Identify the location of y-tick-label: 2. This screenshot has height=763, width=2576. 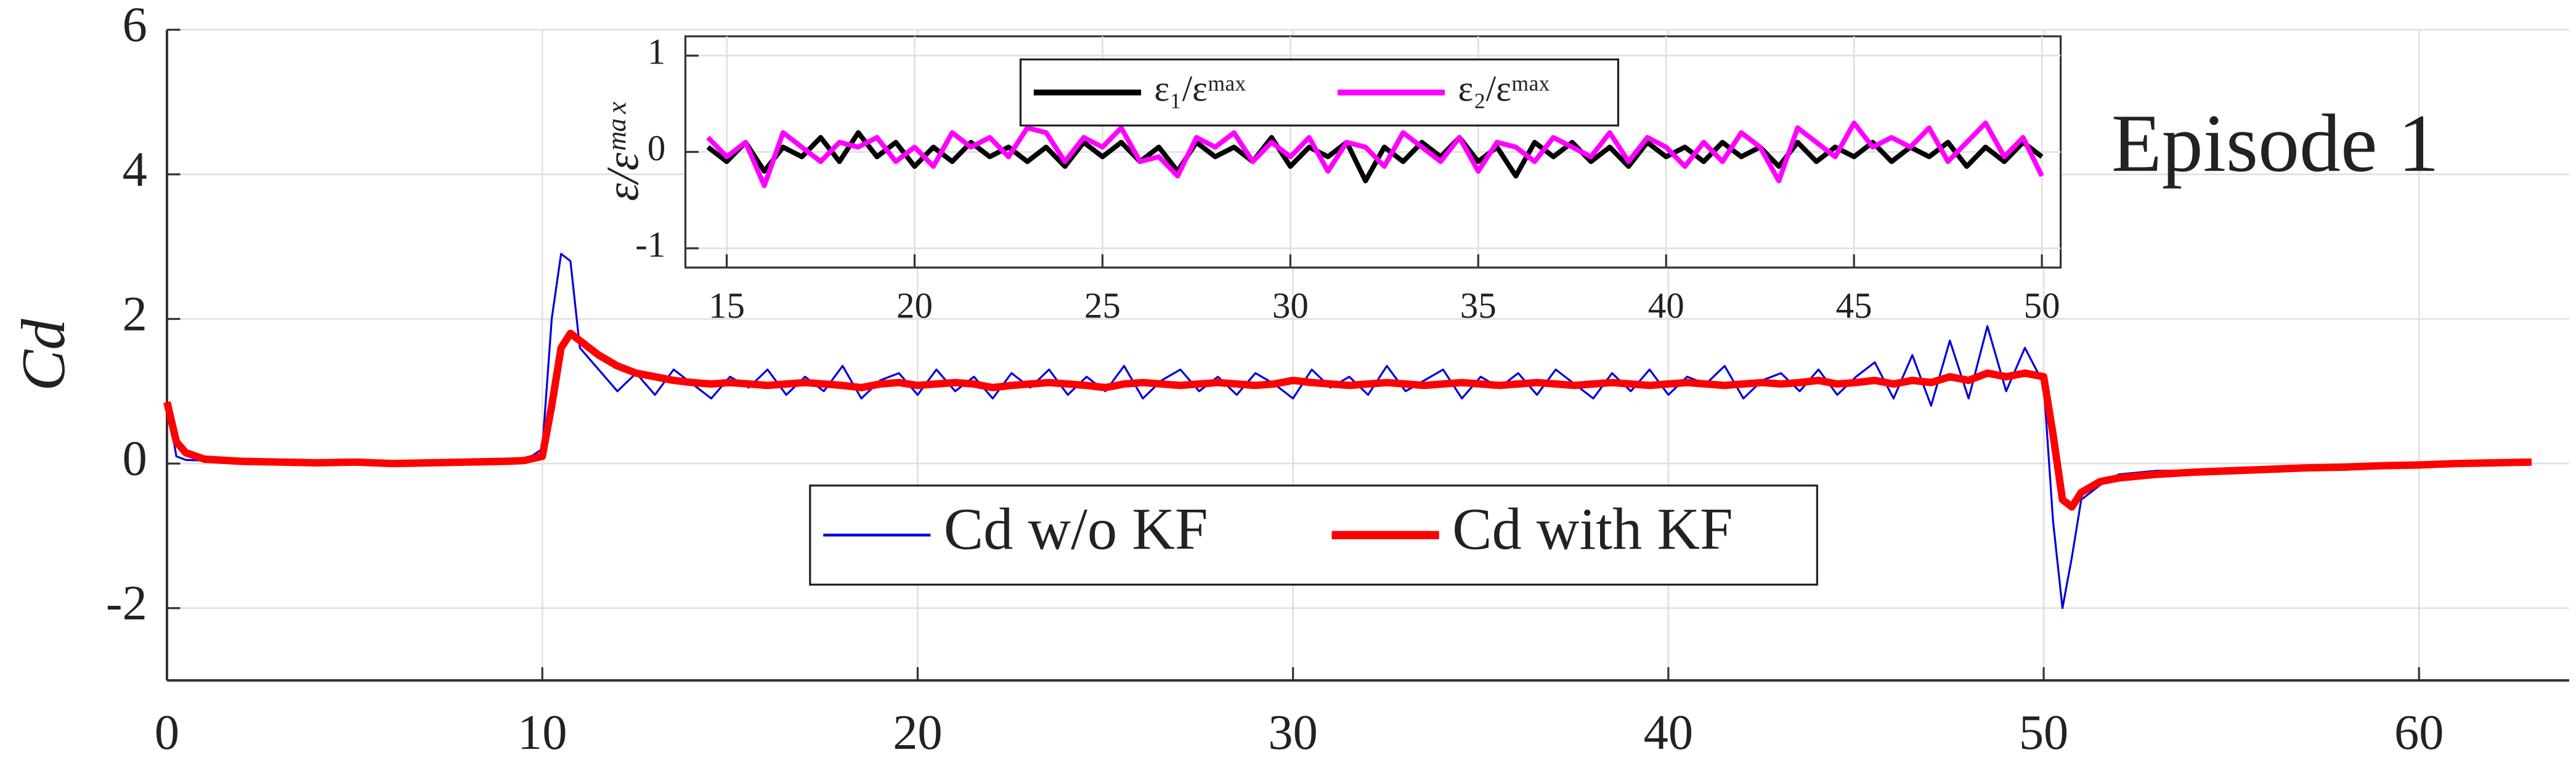
(135, 314).